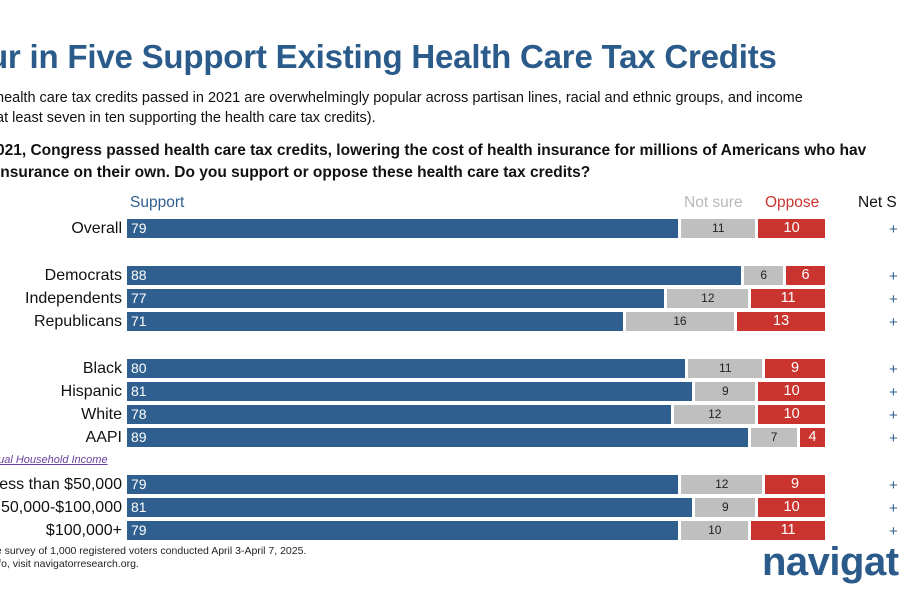  I want to click on bar-oppose: 13, so click(781, 321).